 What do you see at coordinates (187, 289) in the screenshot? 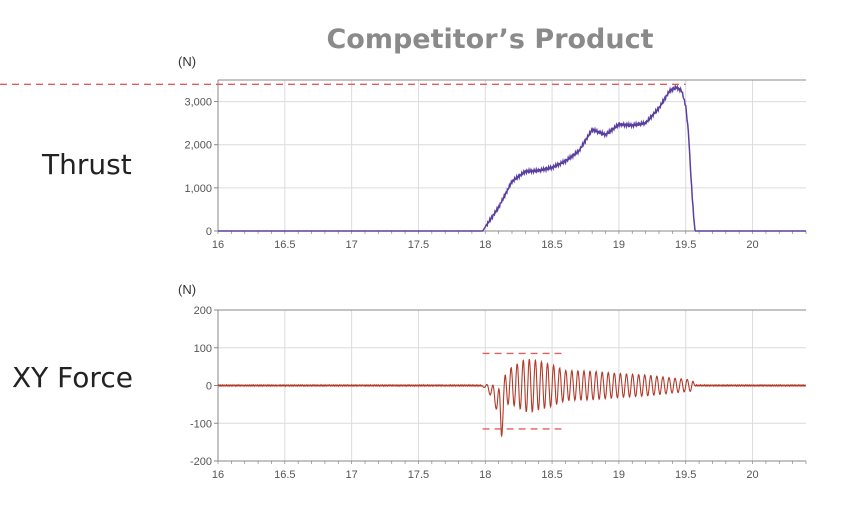
I see `xy-unit-label: (N)` at bounding box center [187, 289].